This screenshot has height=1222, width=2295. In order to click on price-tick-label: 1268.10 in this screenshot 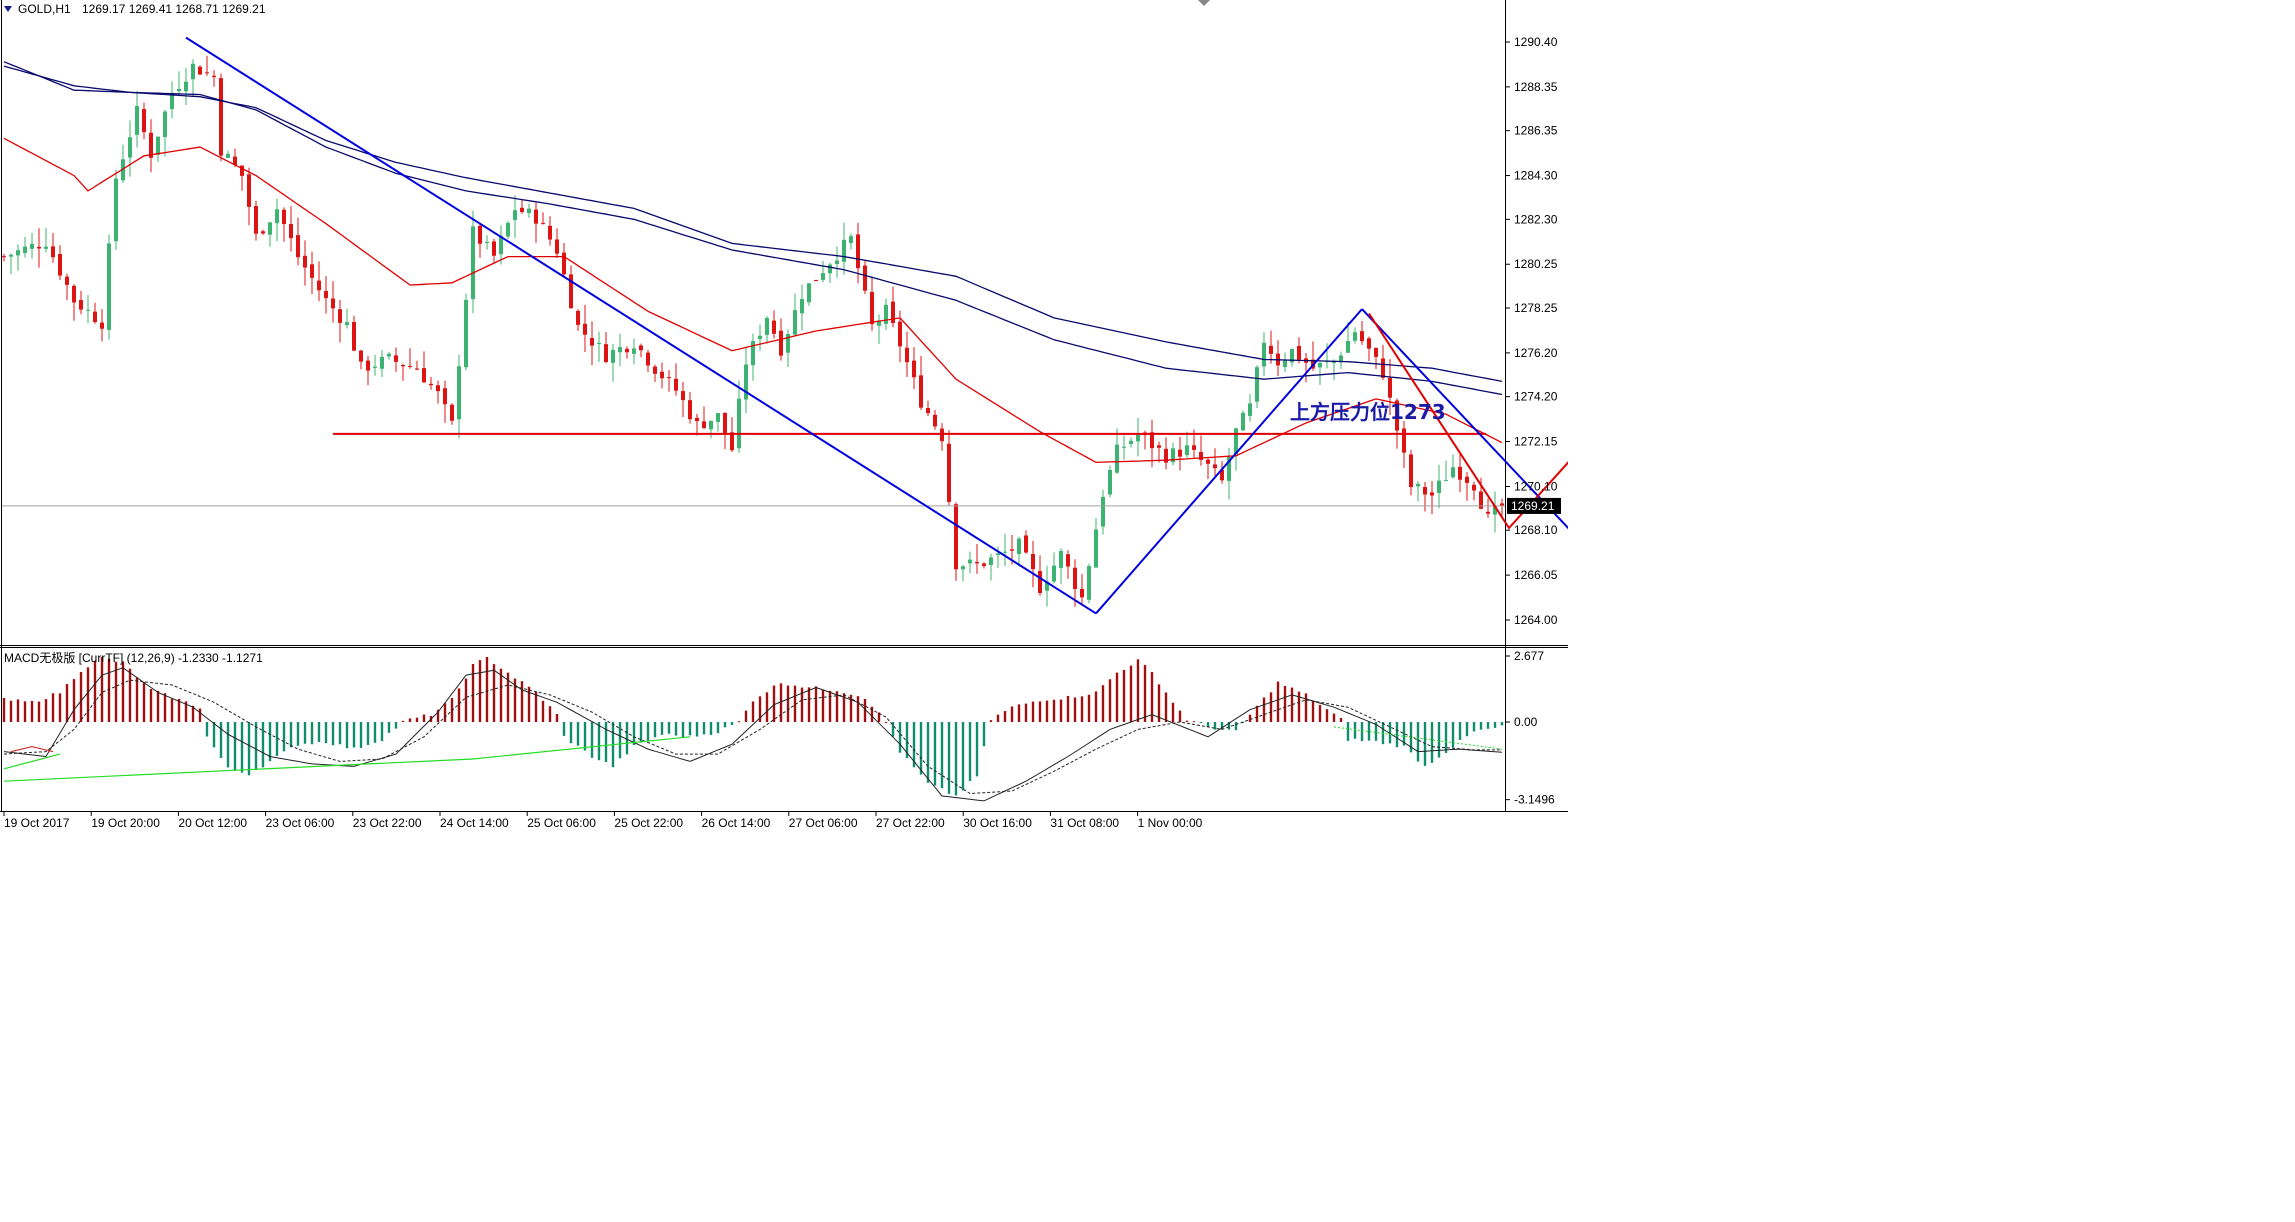, I will do `click(1536, 530)`.